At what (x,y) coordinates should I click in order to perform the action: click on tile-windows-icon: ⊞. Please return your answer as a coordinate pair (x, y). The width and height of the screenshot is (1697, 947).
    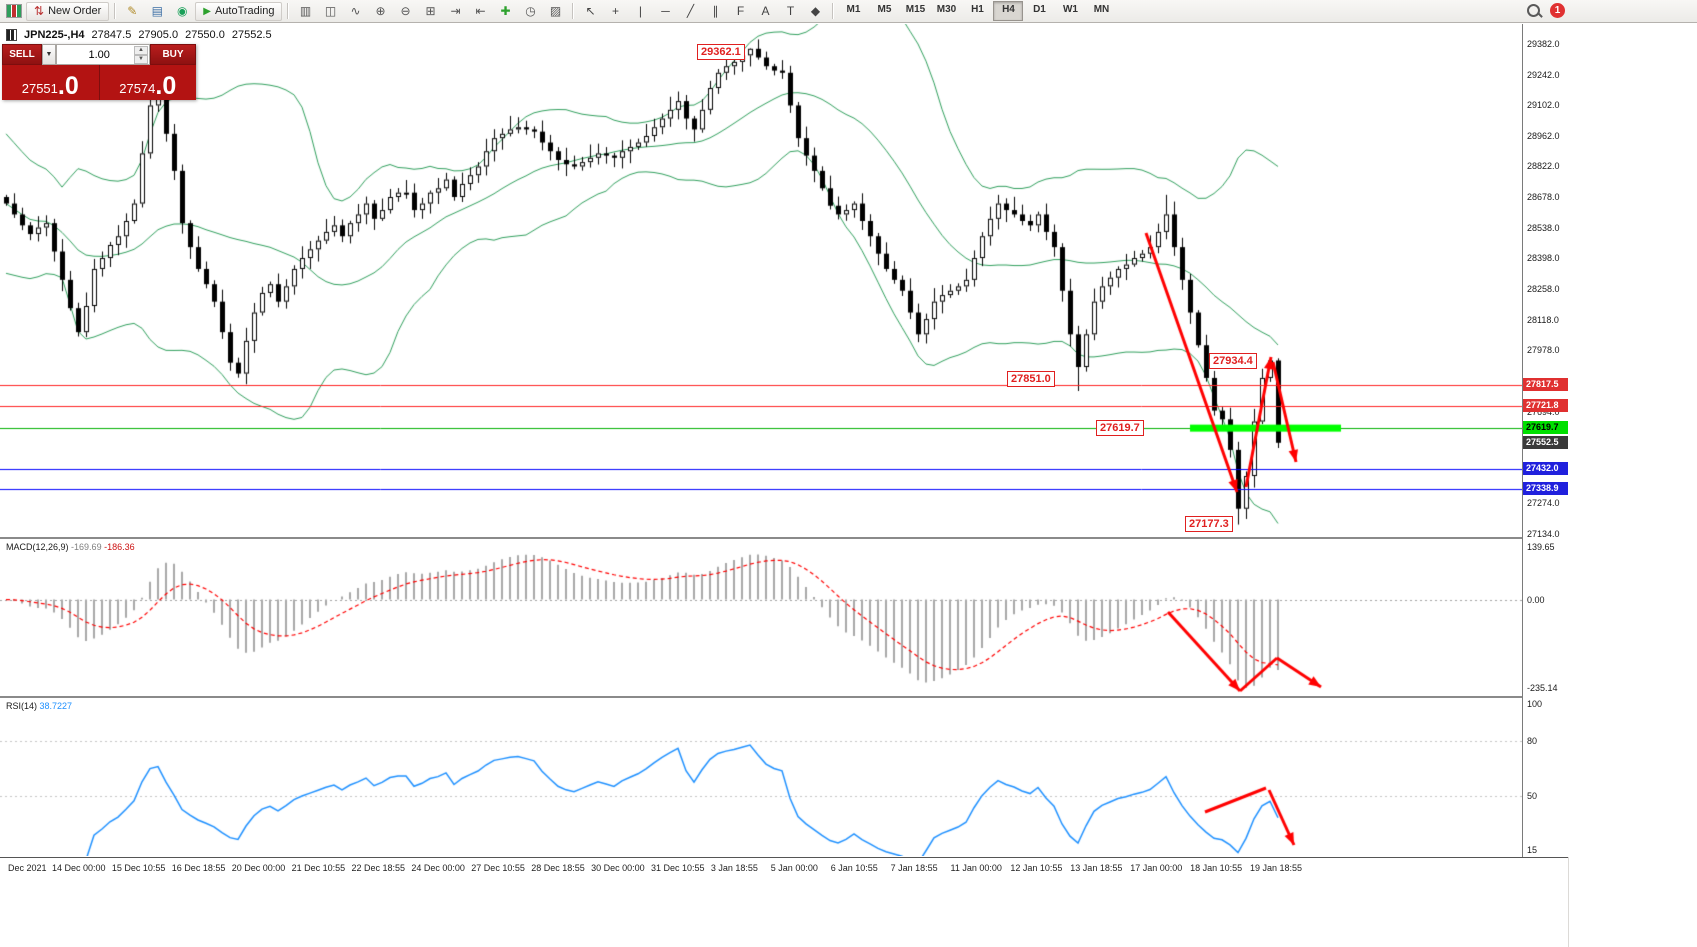
    Looking at the image, I should click on (430, 11).